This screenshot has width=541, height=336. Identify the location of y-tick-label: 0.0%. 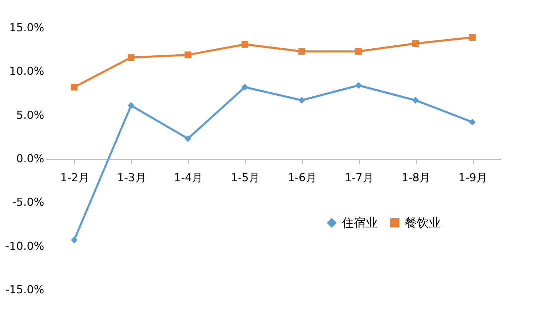
(30, 159).